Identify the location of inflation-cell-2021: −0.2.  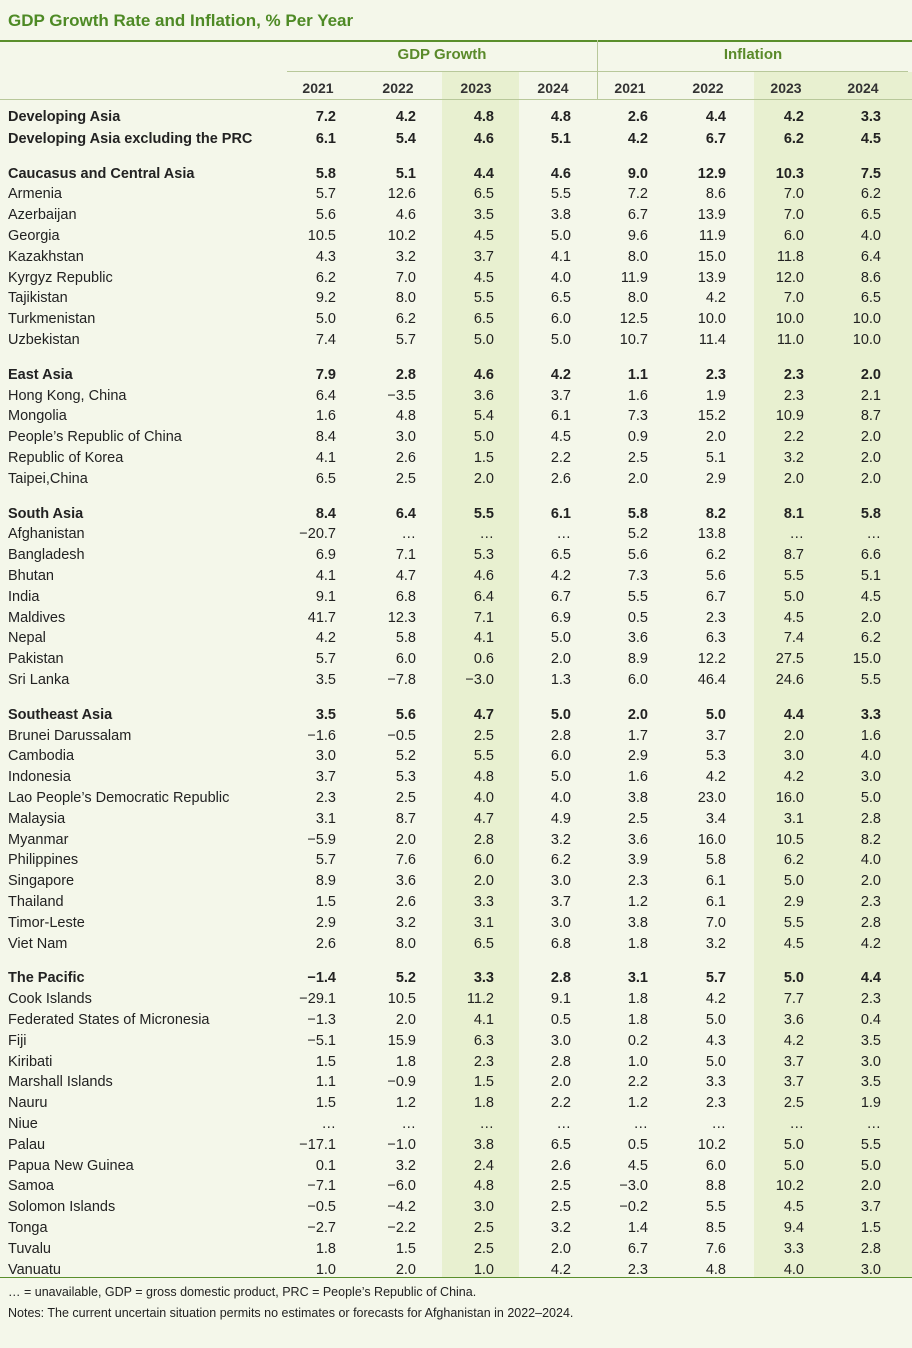
(633, 1207).